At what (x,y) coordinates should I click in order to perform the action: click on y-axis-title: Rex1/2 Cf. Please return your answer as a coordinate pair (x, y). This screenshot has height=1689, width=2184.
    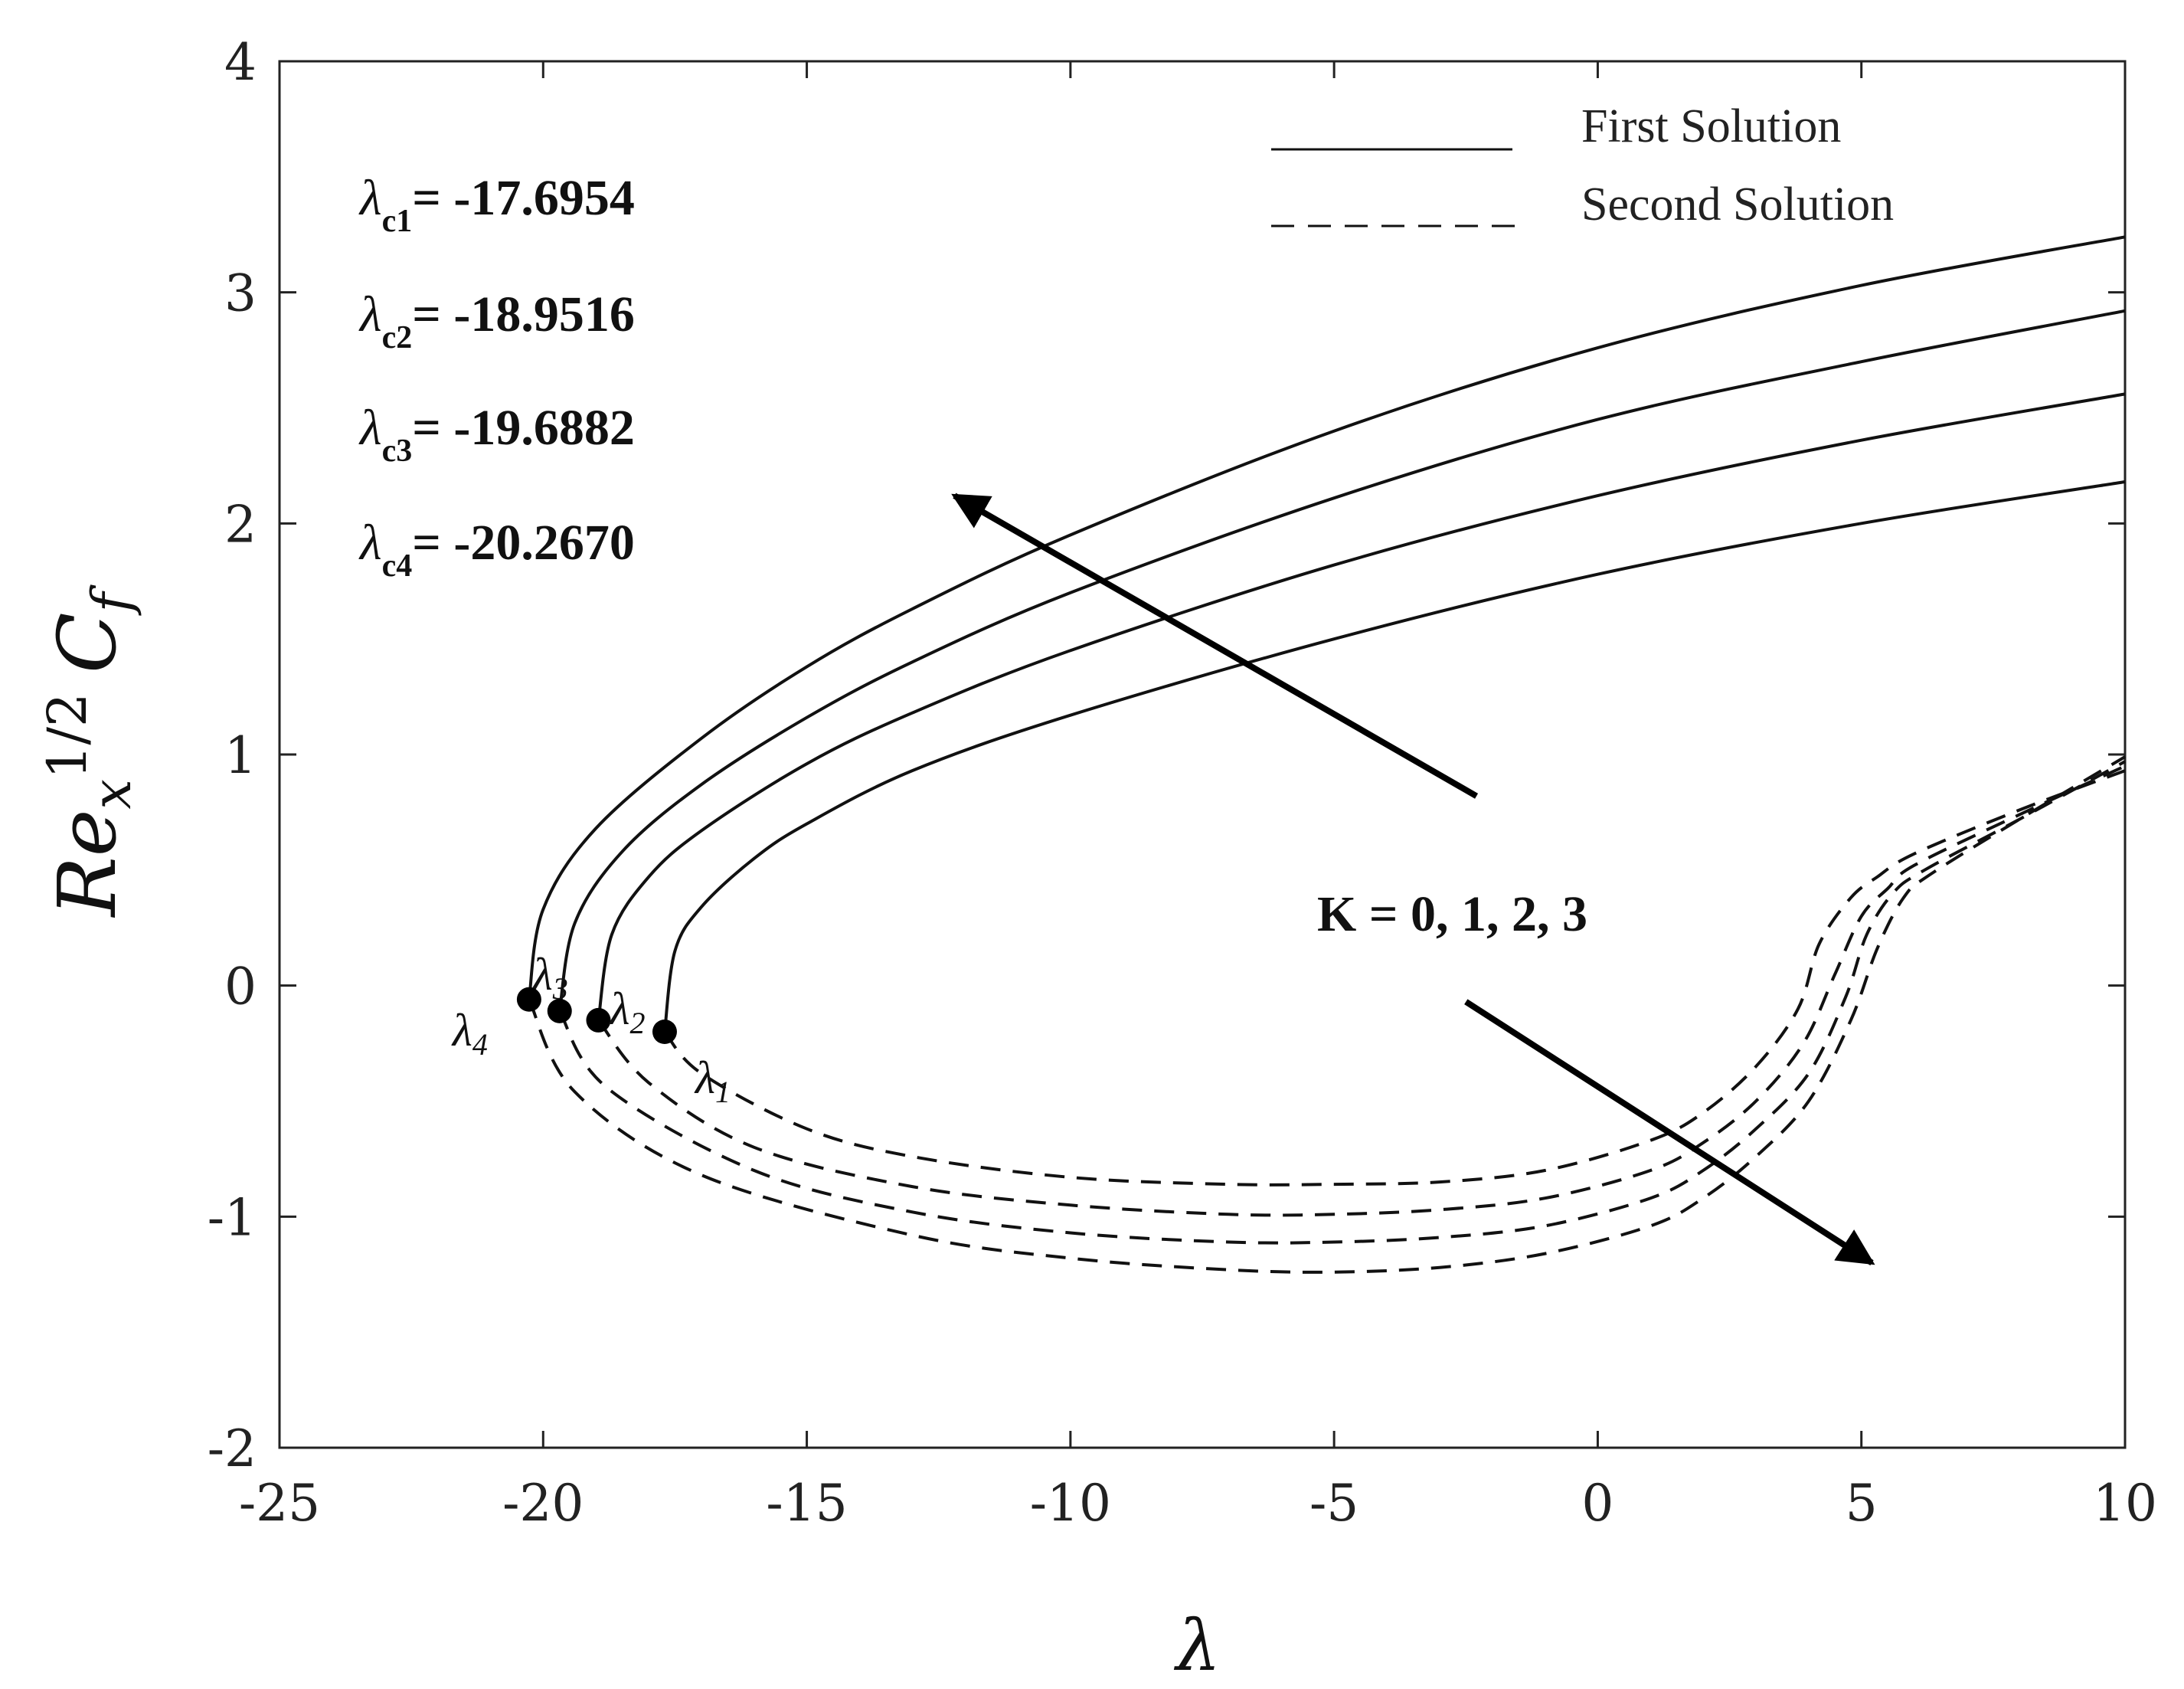
    Looking at the image, I should click on (90, 751).